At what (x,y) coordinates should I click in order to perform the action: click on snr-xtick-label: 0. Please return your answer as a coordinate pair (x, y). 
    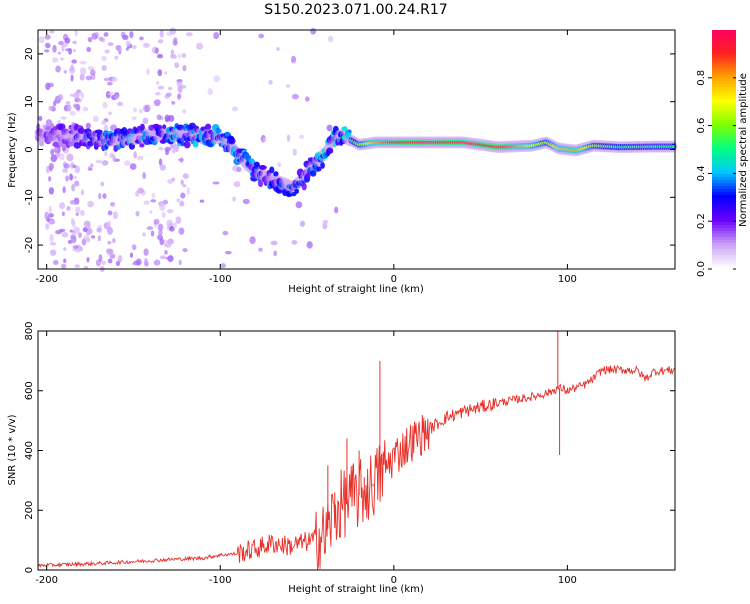
    Looking at the image, I should click on (394, 580).